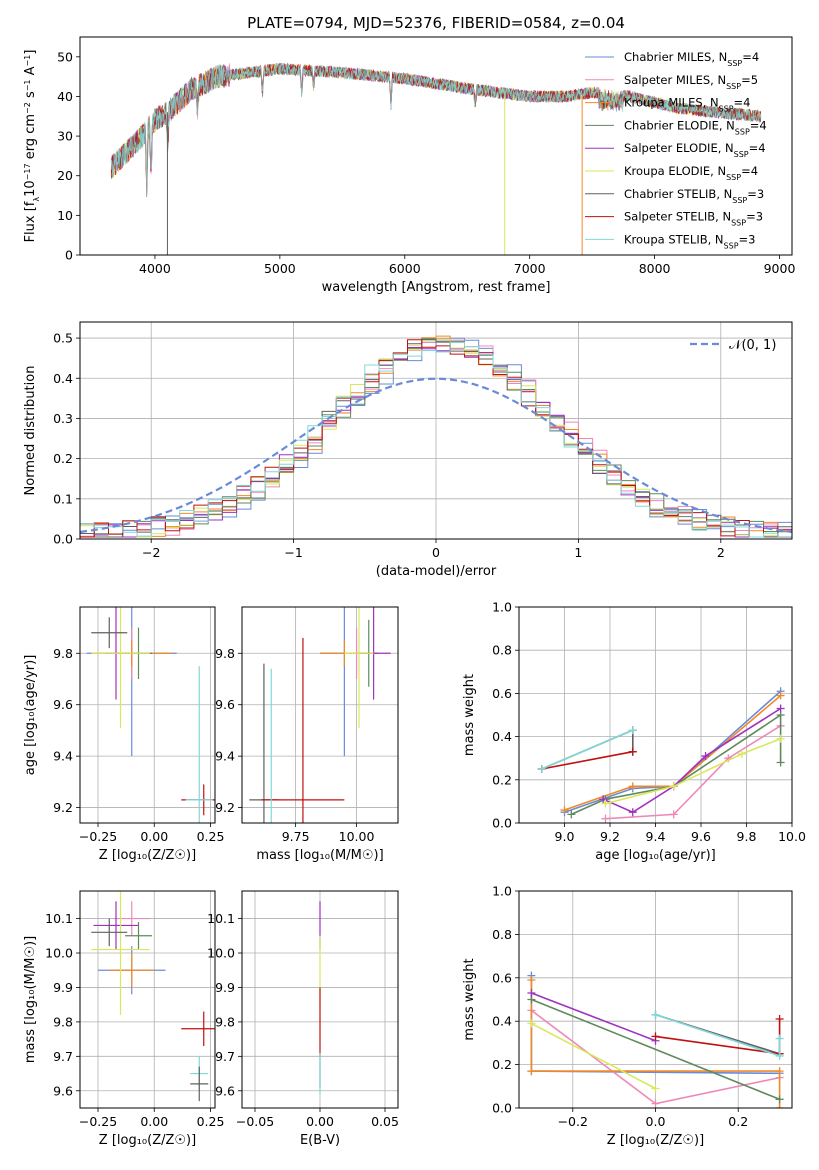 The width and height of the screenshot is (819, 1170). I want to click on spectrum-xtick-label: 9000, so click(780, 268).